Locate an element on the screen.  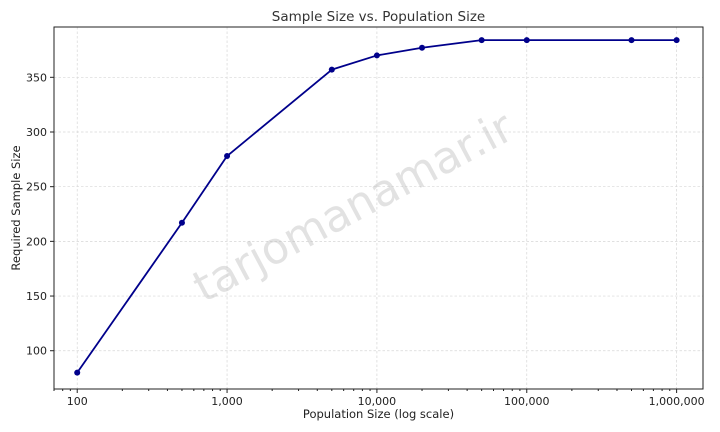
chart-title: Sample Size vs. Population Size is located at coordinates (378, 17).